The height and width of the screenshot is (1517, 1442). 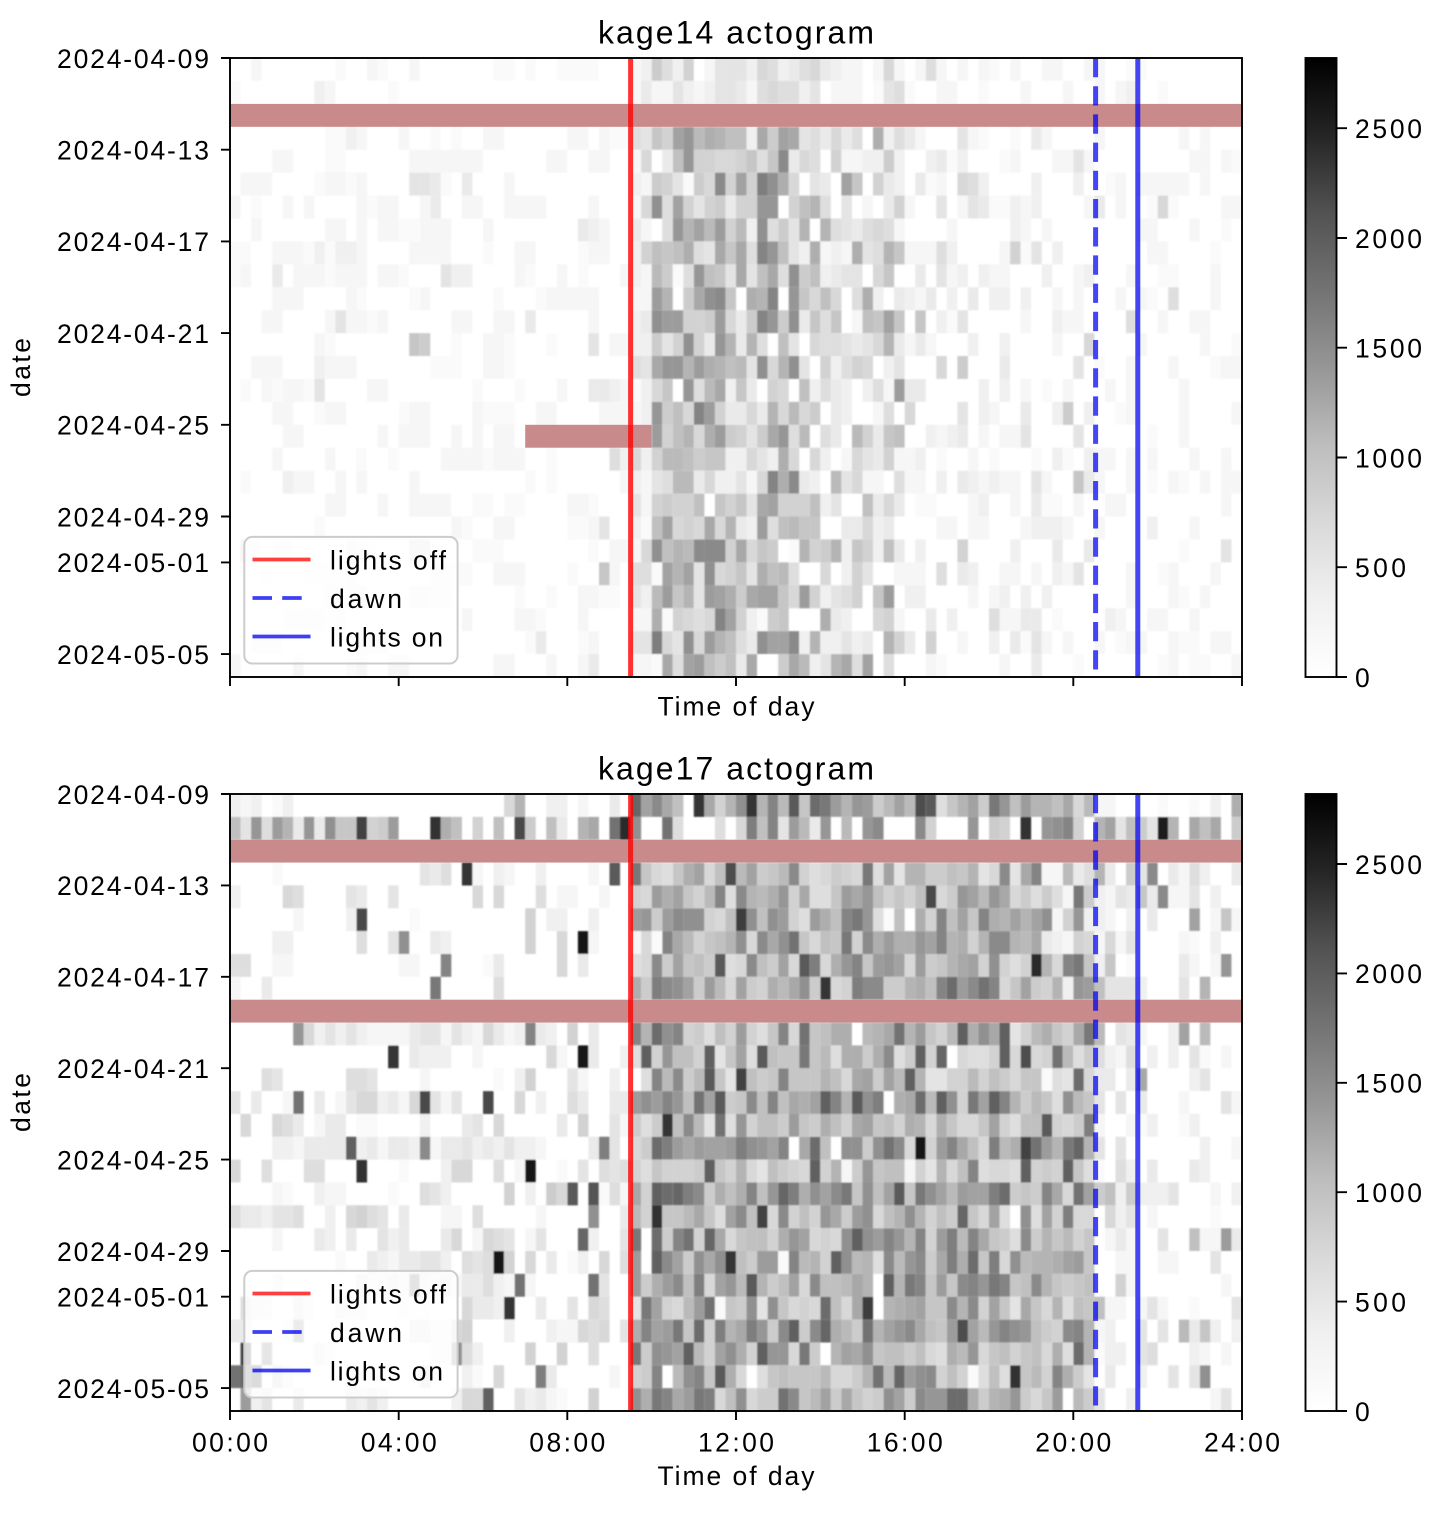 I want to click on svg-text: 12:00, so click(x=736, y=1443).